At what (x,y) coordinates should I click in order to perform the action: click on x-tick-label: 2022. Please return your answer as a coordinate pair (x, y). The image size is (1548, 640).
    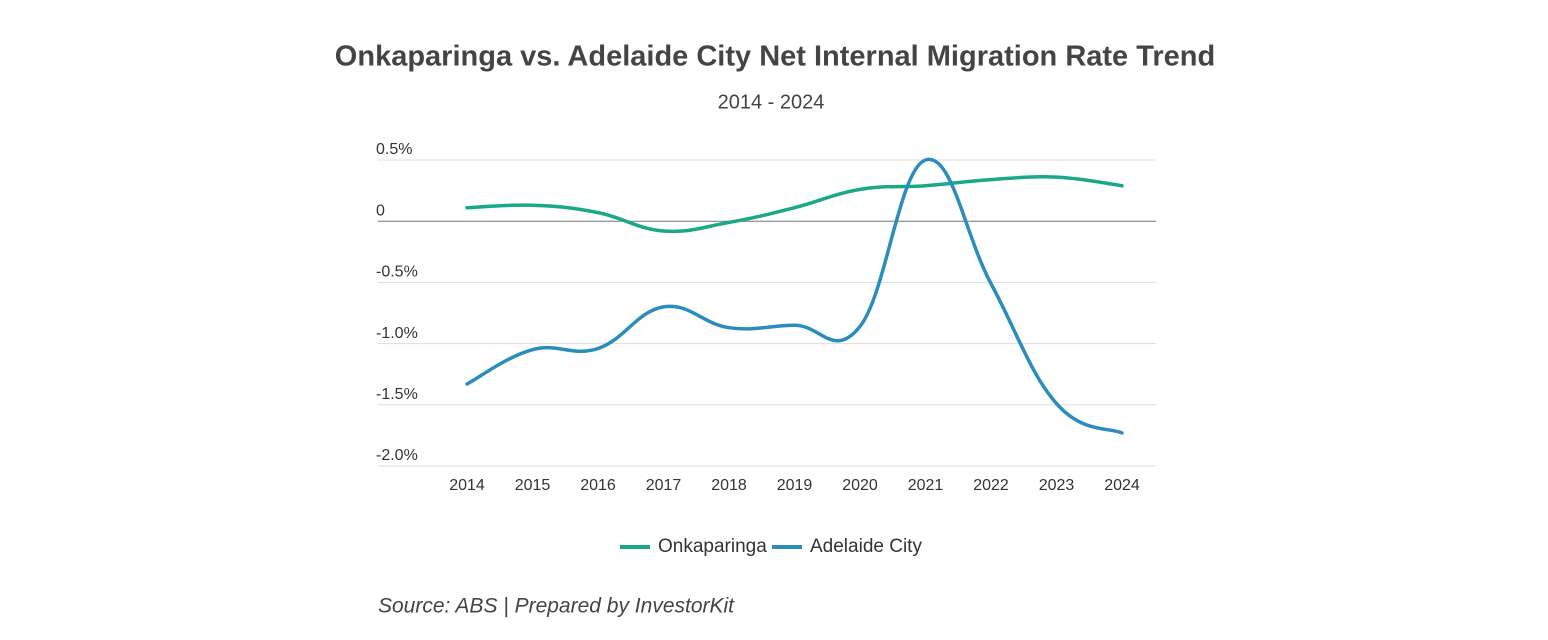
    Looking at the image, I should click on (991, 485).